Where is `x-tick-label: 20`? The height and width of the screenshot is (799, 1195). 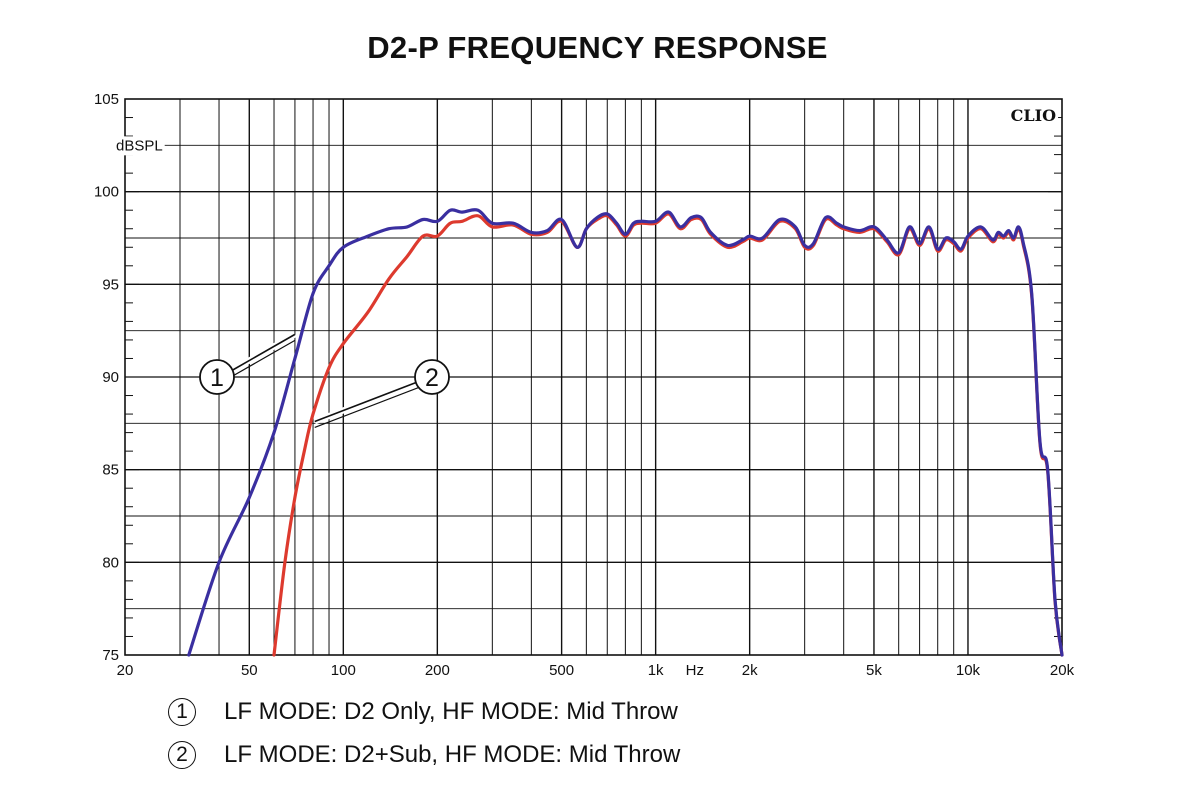
x-tick-label: 20 is located at coordinates (125, 670).